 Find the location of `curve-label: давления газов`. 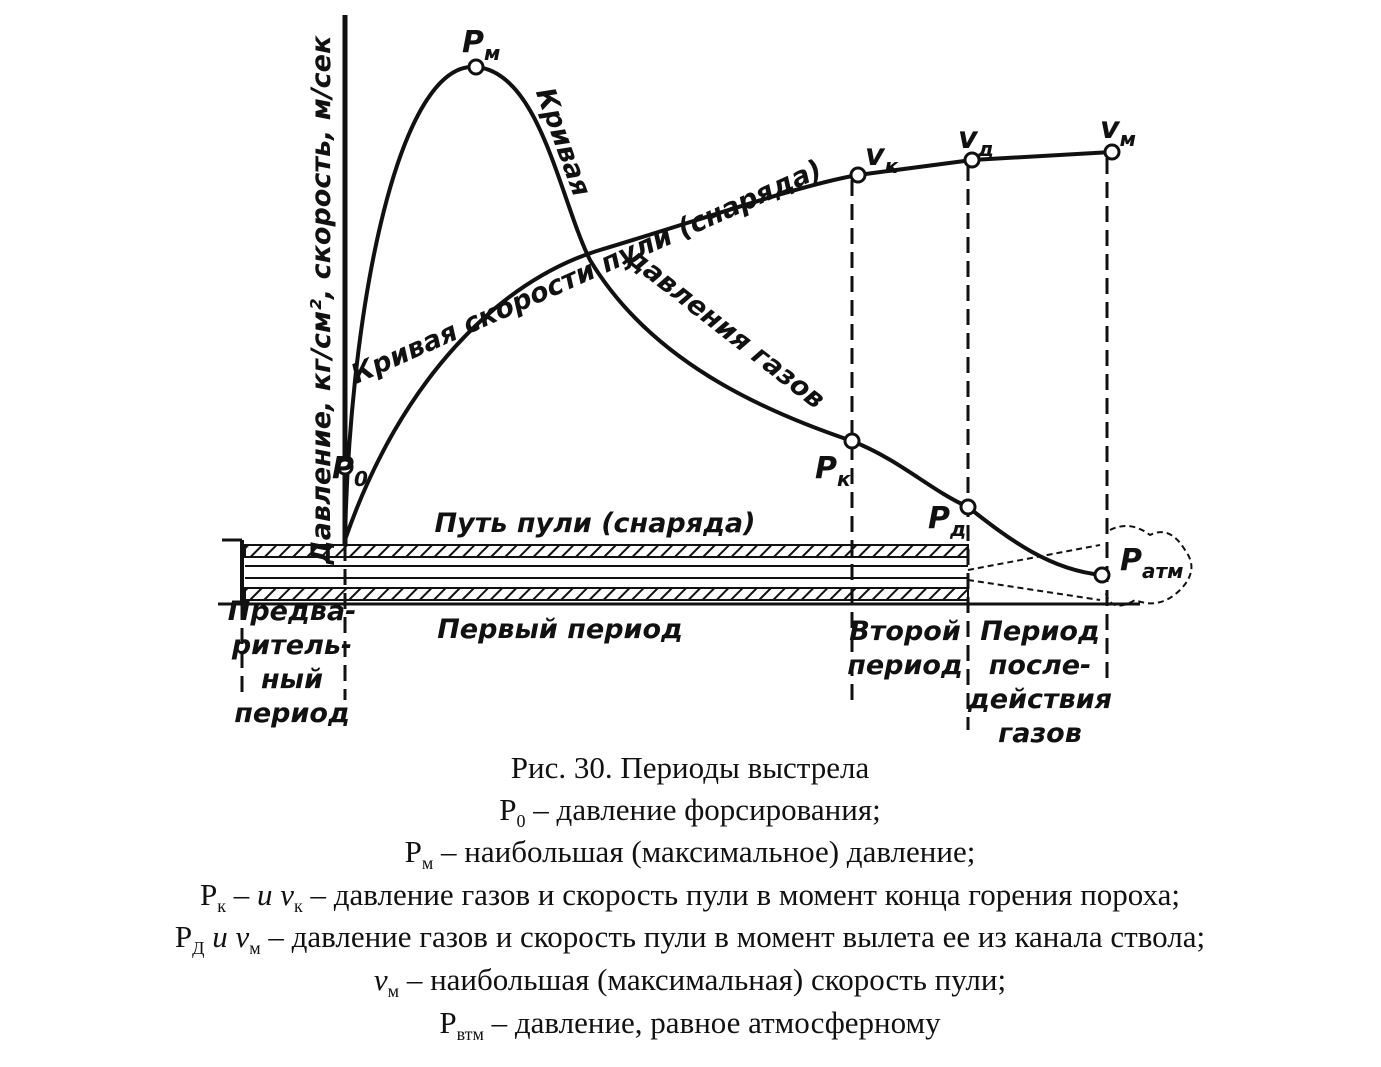

curve-label: давления газов is located at coordinates (724, 328).